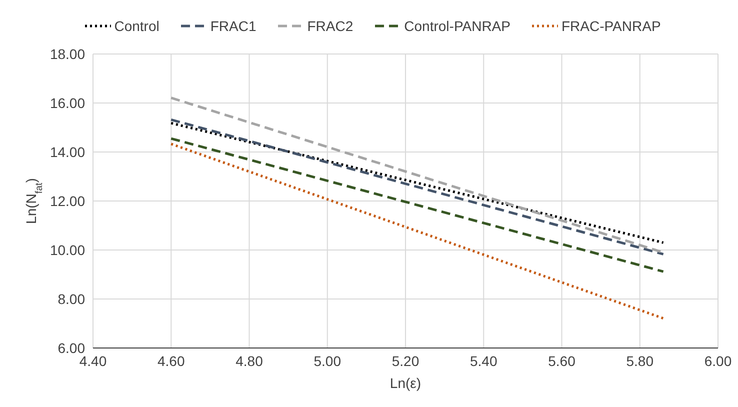 The image size is (738, 407). What do you see at coordinates (233, 26) in the screenshot?
I see `legend-label: FRAC1` at bounding box center [233, 26].